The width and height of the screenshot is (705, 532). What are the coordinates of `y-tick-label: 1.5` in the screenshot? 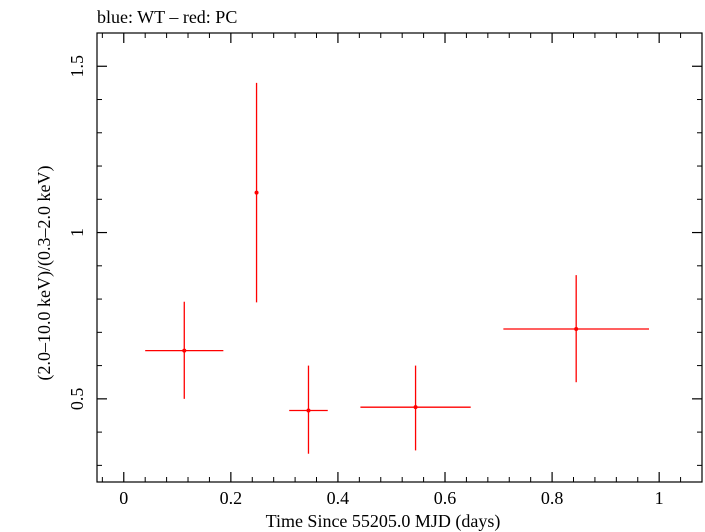 It's located at (77, 66).